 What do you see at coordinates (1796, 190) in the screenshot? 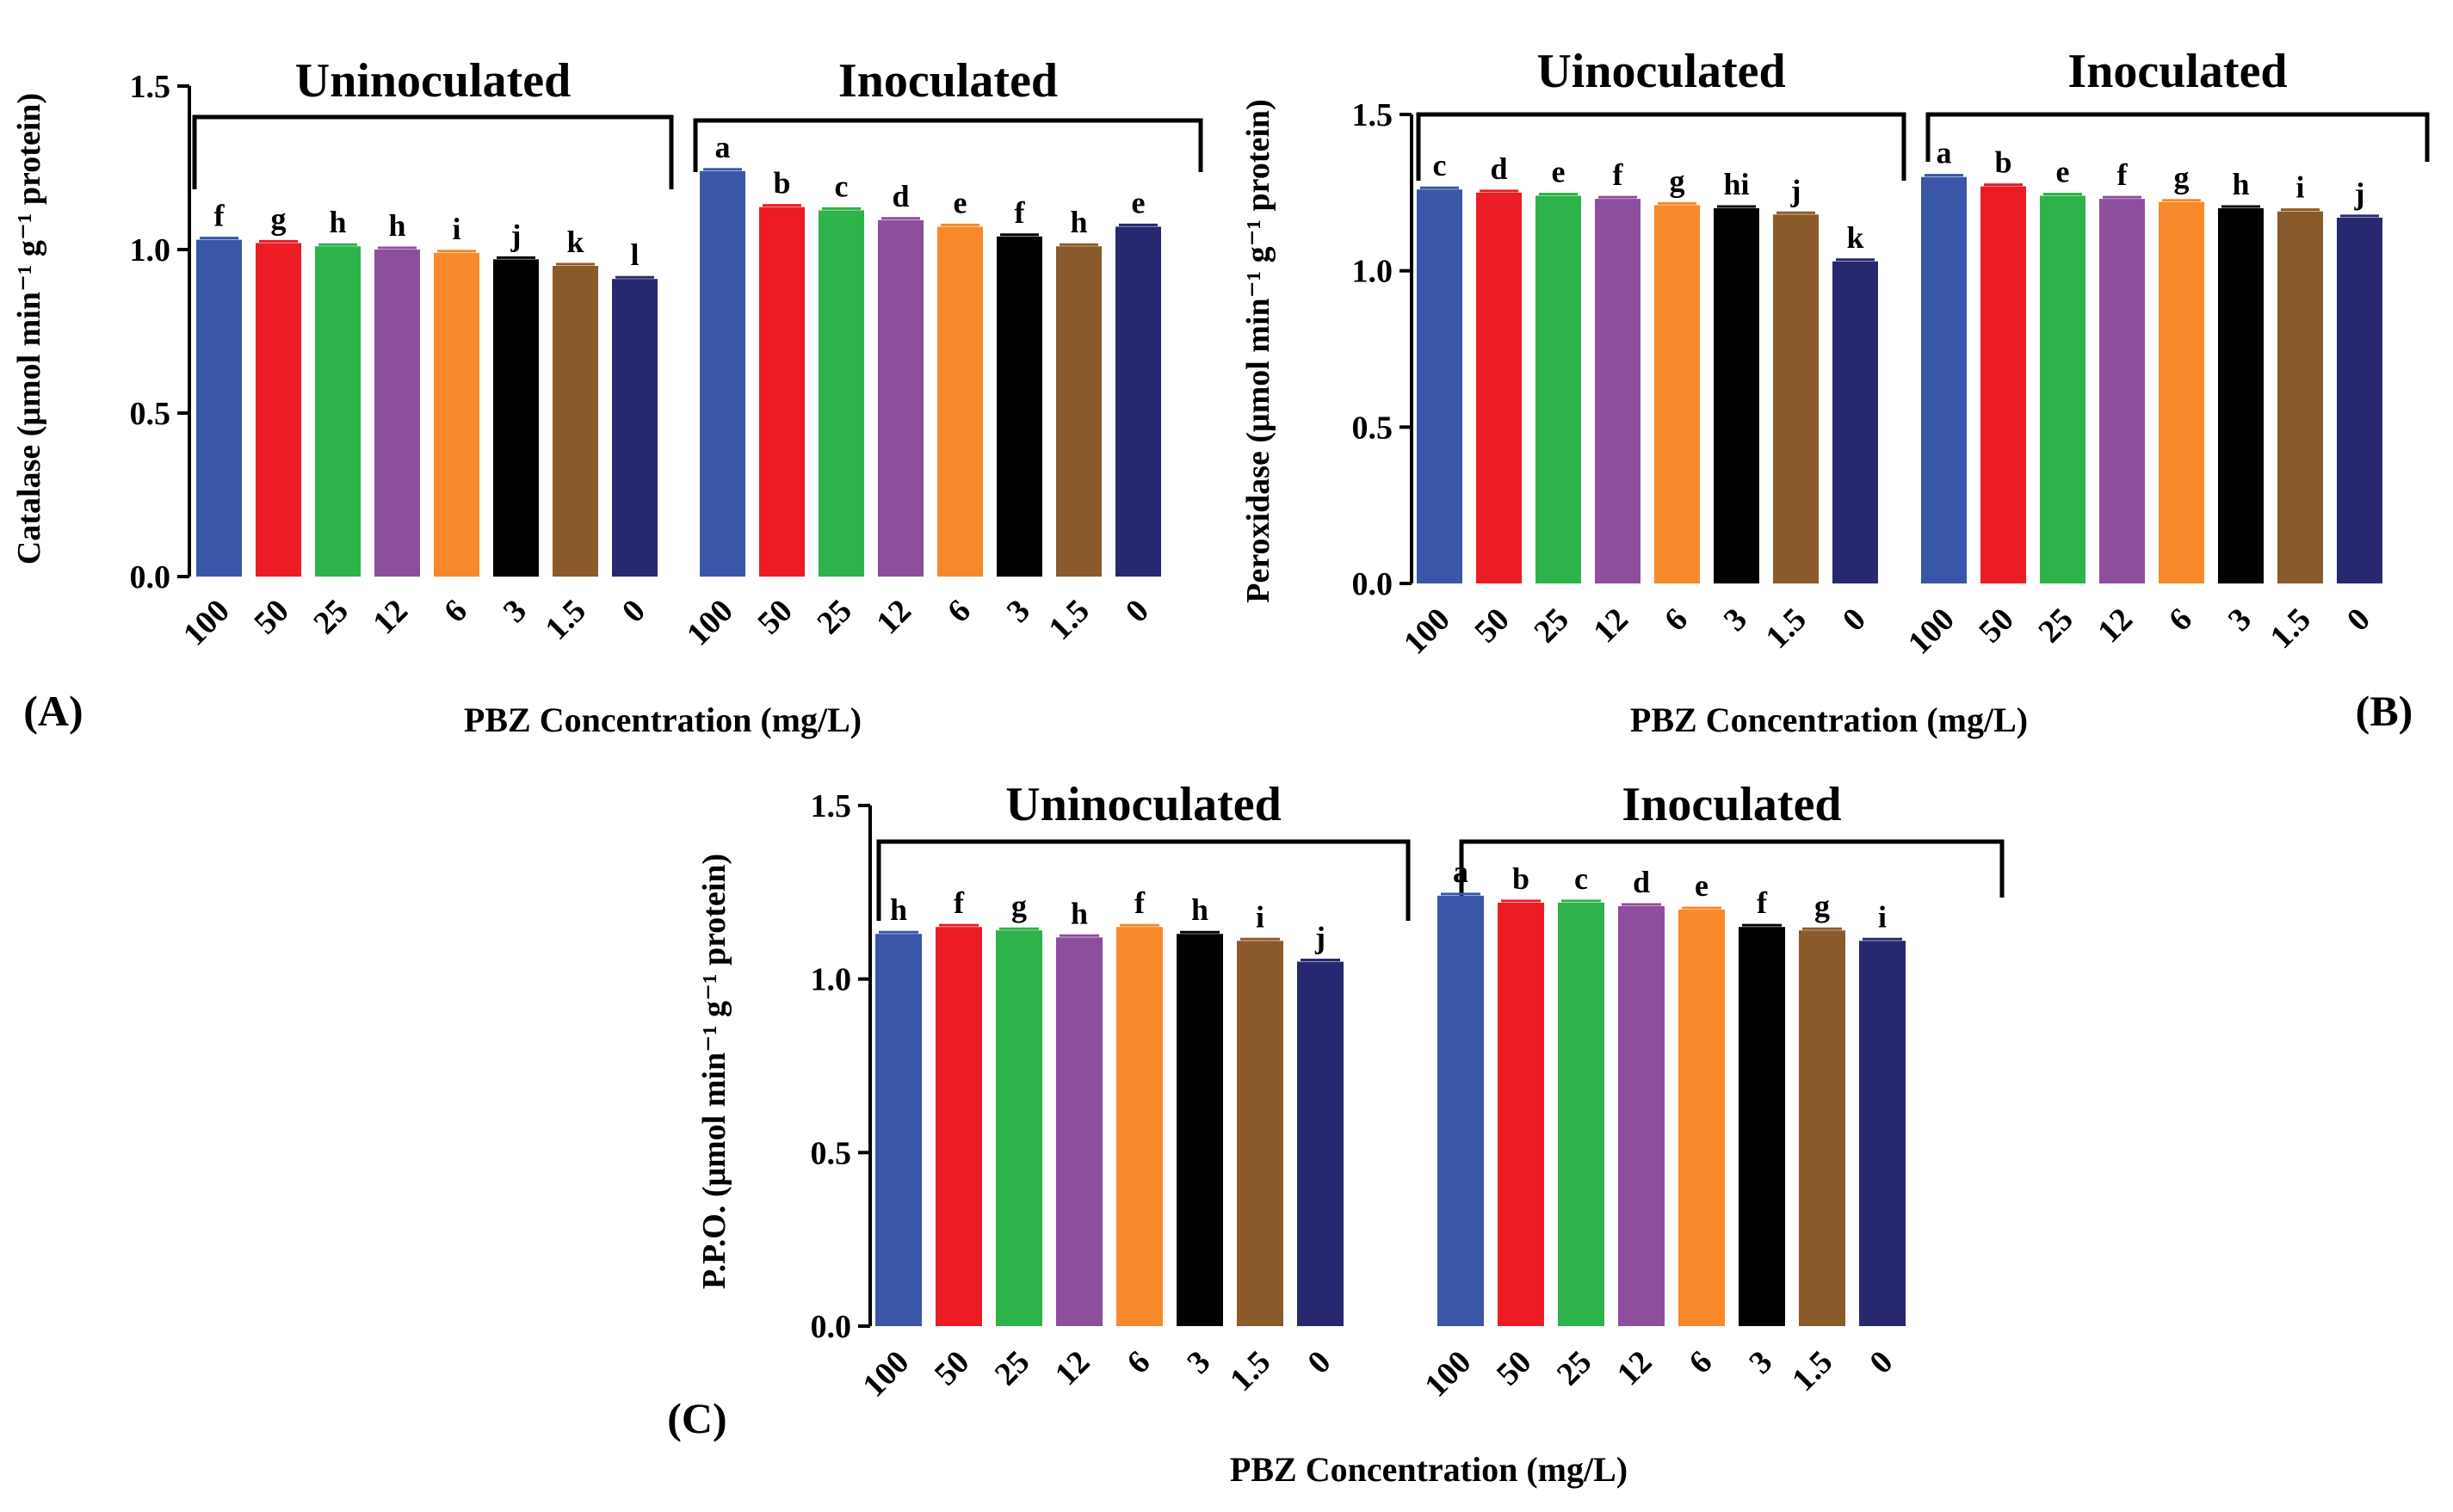
I see `significance-letter: j` at bounding box center [1796, 190].